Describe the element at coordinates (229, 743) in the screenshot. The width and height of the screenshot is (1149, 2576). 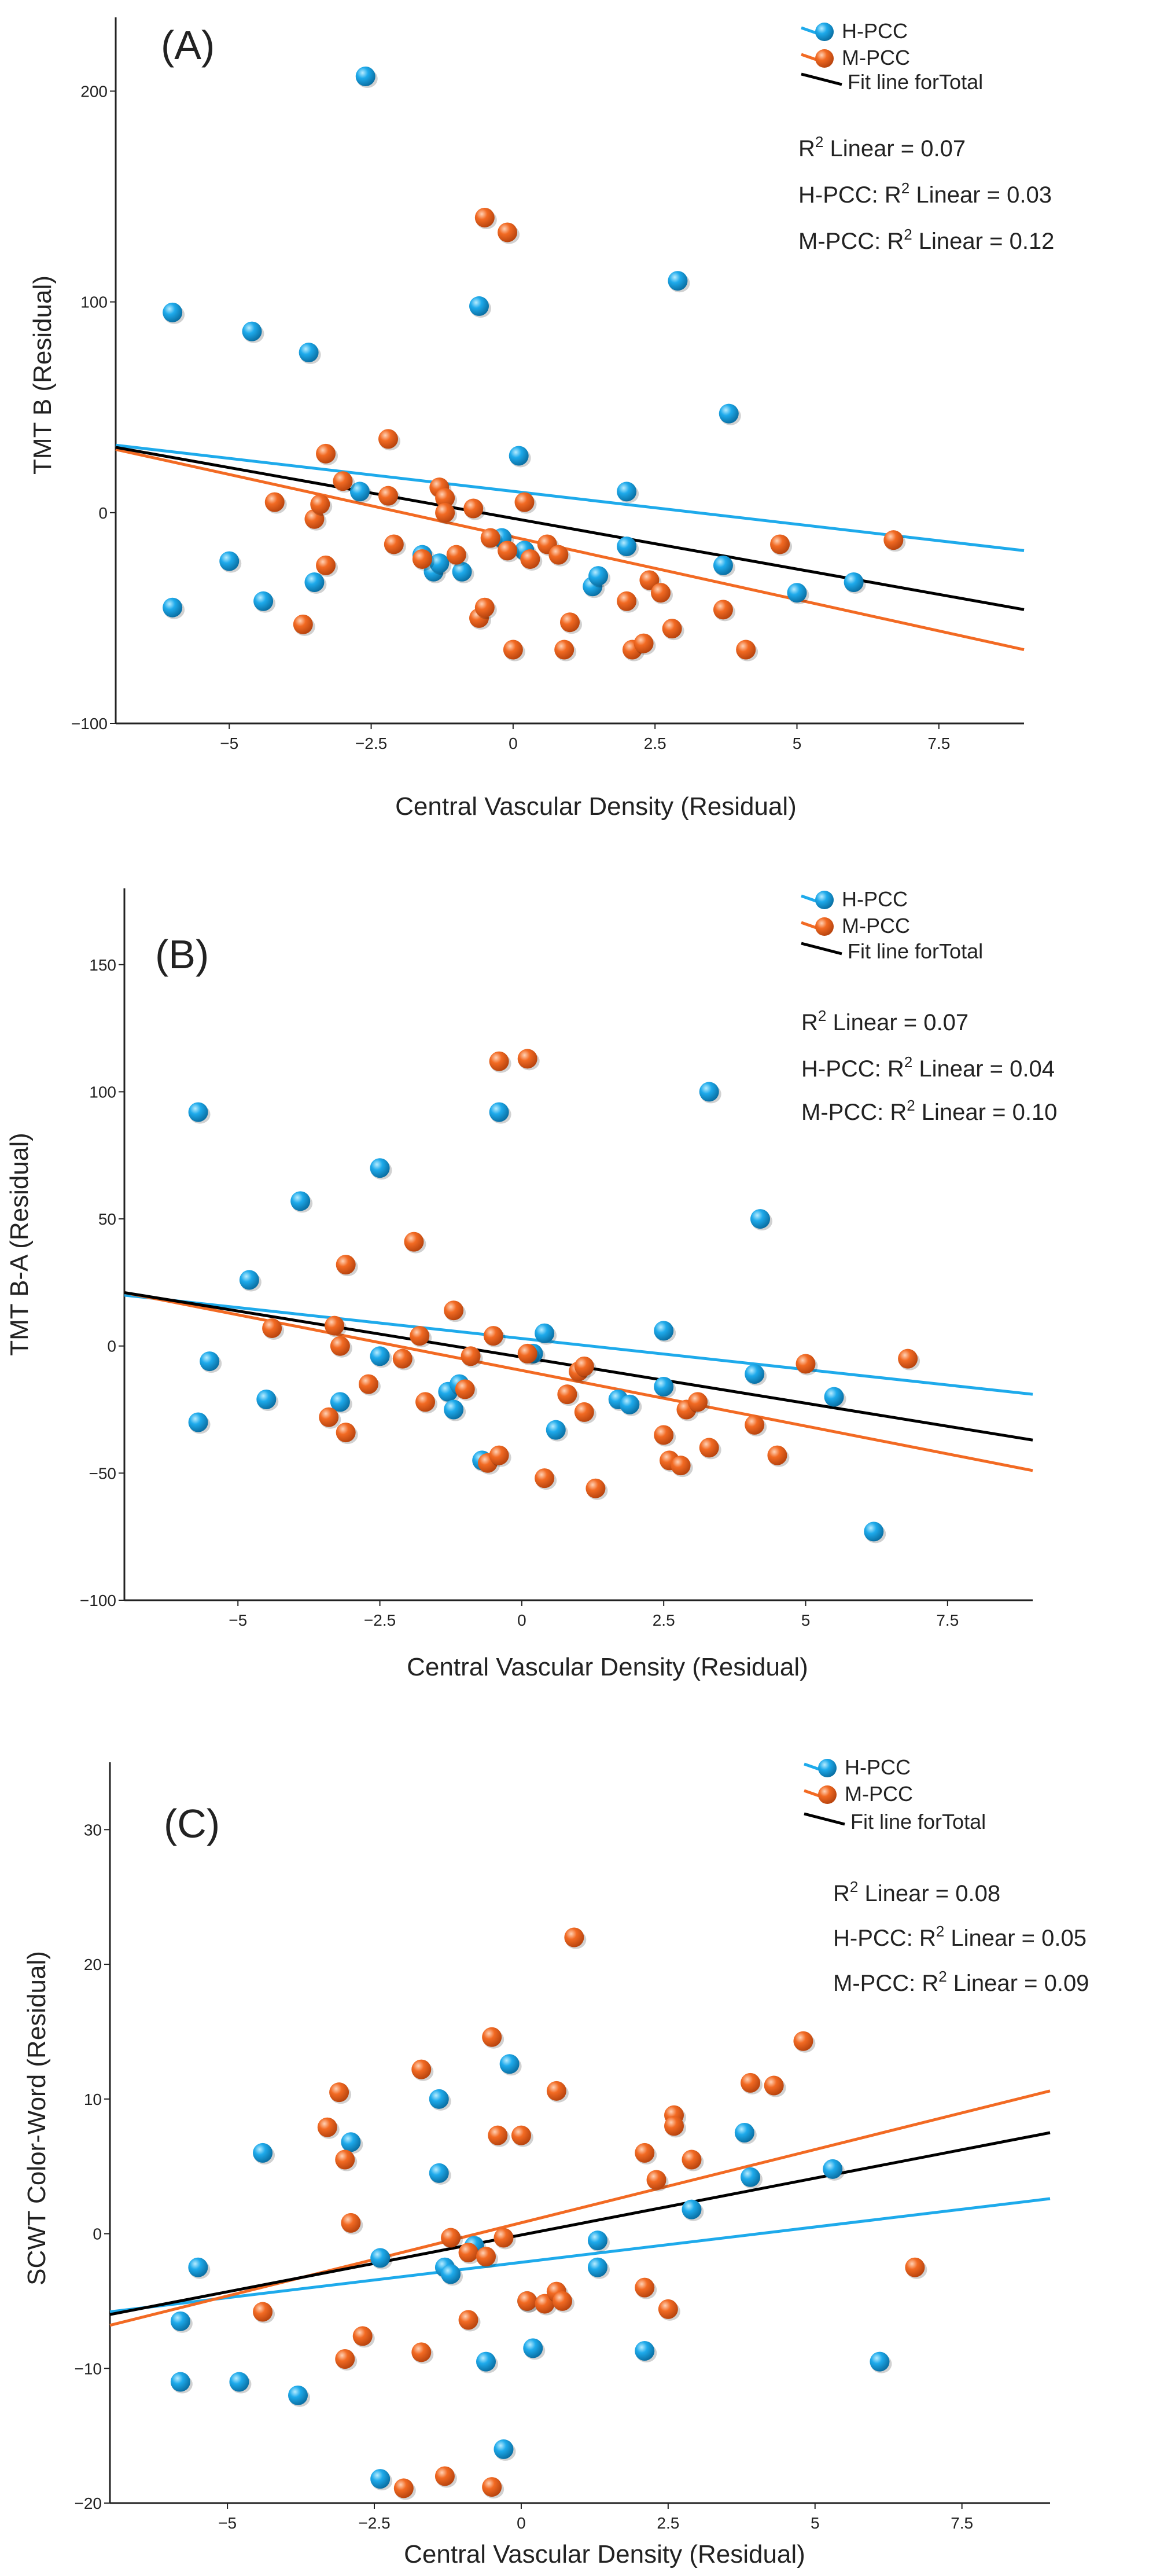
I see `x-tick-label: −5` at that location.